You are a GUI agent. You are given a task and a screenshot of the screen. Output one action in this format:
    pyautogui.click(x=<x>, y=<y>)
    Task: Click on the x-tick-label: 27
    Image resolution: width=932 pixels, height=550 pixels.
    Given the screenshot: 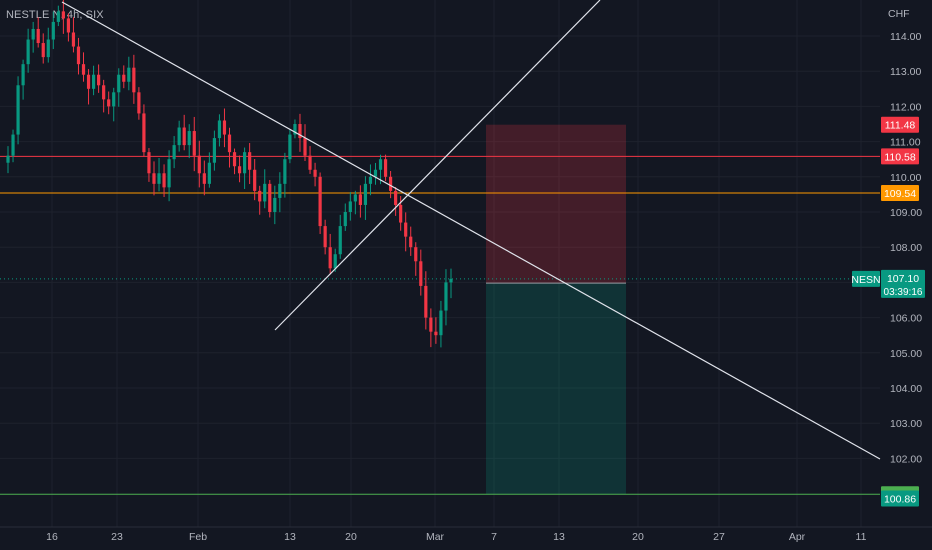 What is the action you would take?
    pyautogui.click(x=719, y=537)
    